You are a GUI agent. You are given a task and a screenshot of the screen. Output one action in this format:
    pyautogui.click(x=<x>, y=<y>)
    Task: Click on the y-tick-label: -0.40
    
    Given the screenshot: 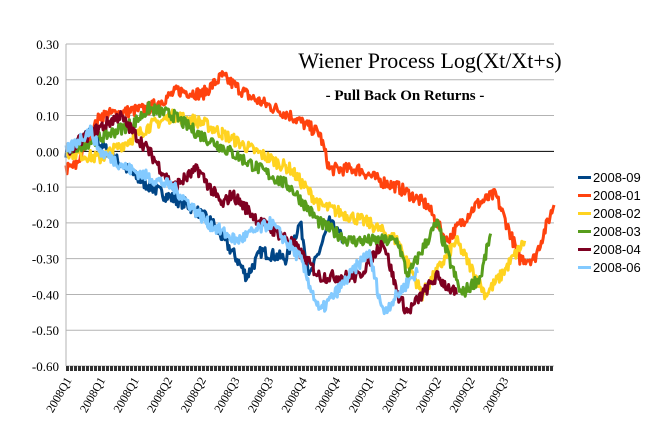 What is the action you would take?
    pyautogui.click(x=45, y=294)
    